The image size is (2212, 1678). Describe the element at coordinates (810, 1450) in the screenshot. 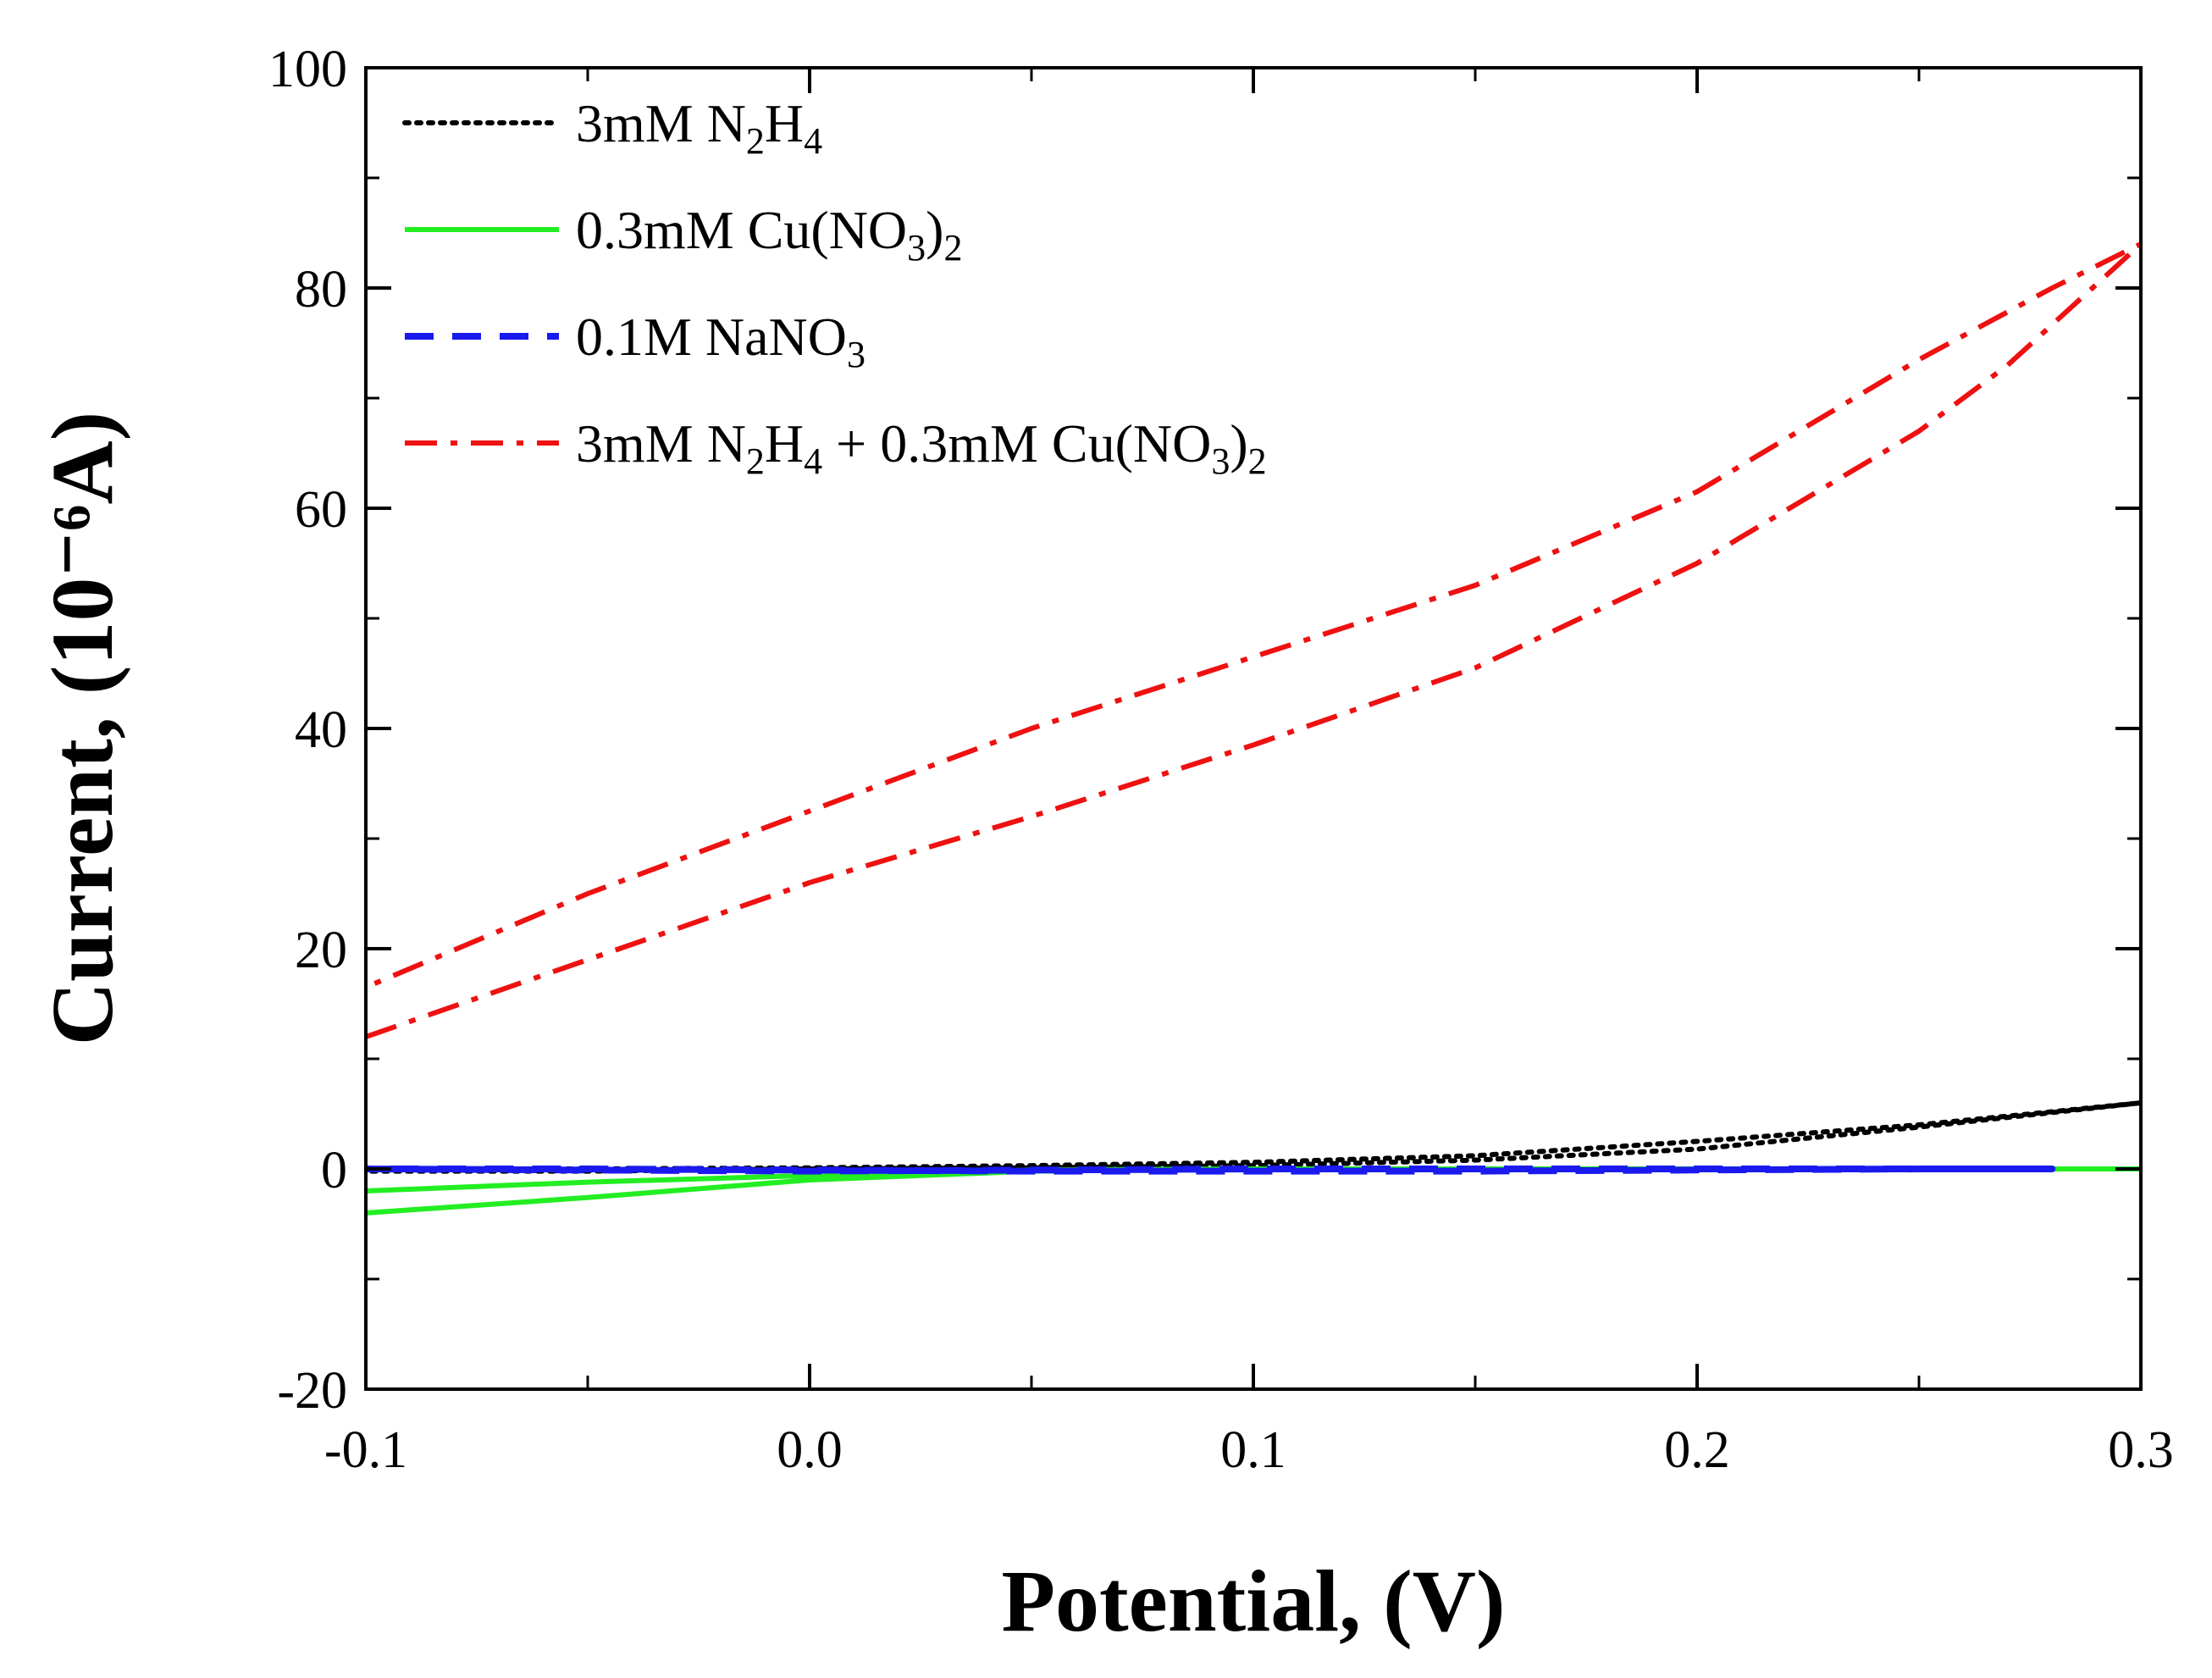

I see `x-tick-label: 0.0` at that location.